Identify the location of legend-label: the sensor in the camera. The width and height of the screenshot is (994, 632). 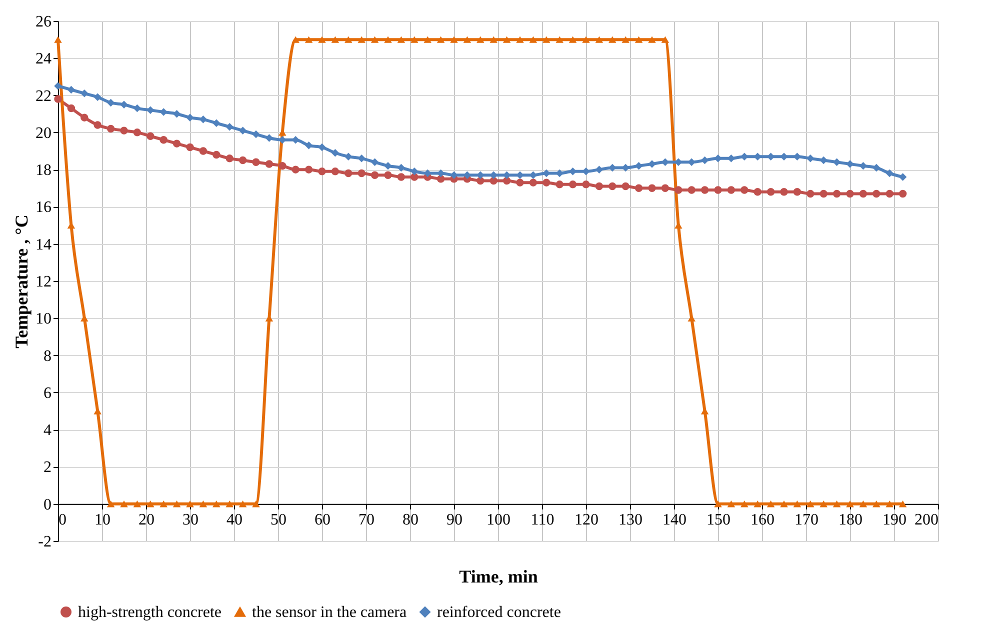
(329, 612).